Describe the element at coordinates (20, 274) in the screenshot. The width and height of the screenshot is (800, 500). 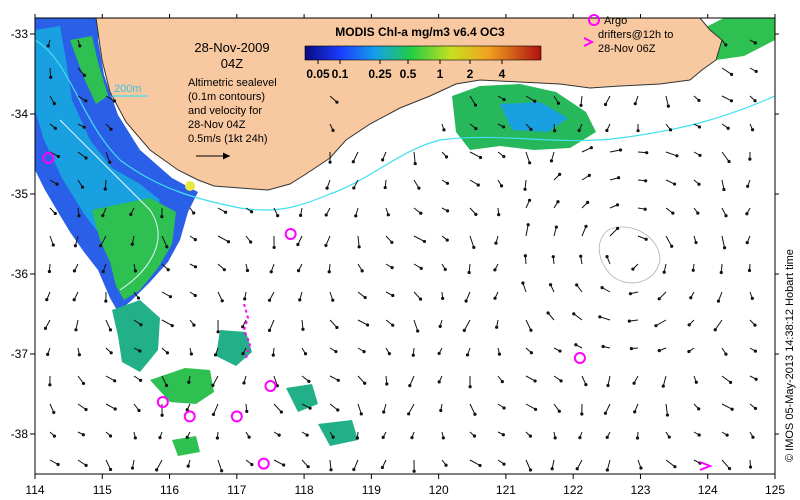
I see `y-tick-label: -36` at that location.